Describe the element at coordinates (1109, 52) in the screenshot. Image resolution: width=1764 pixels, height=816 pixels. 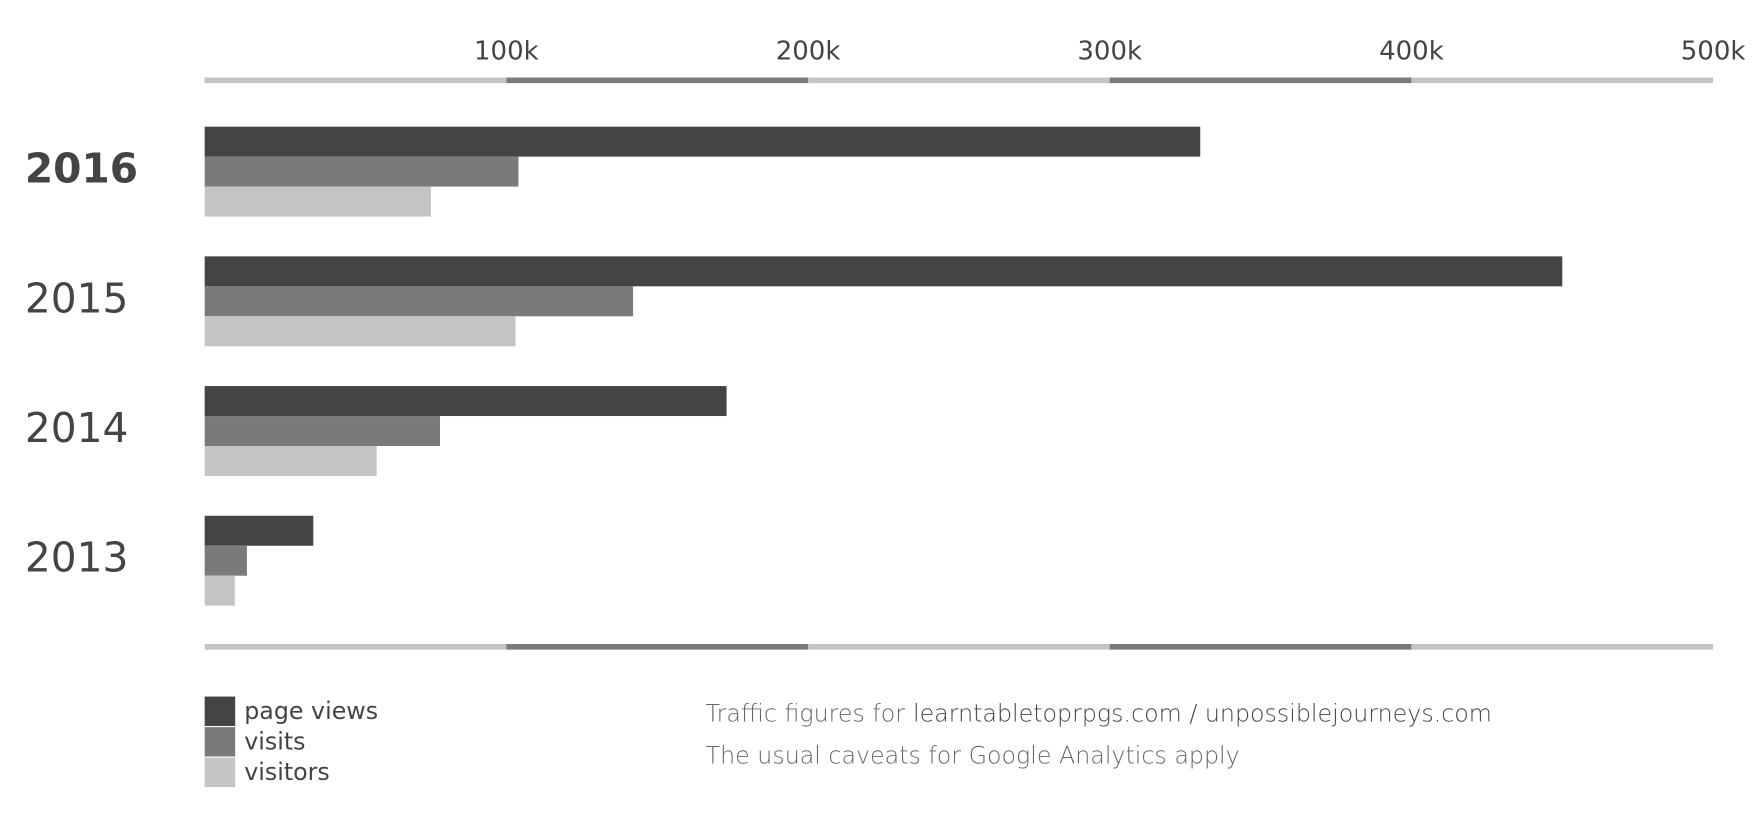
I see `x-tick-label: 300k` at that location.